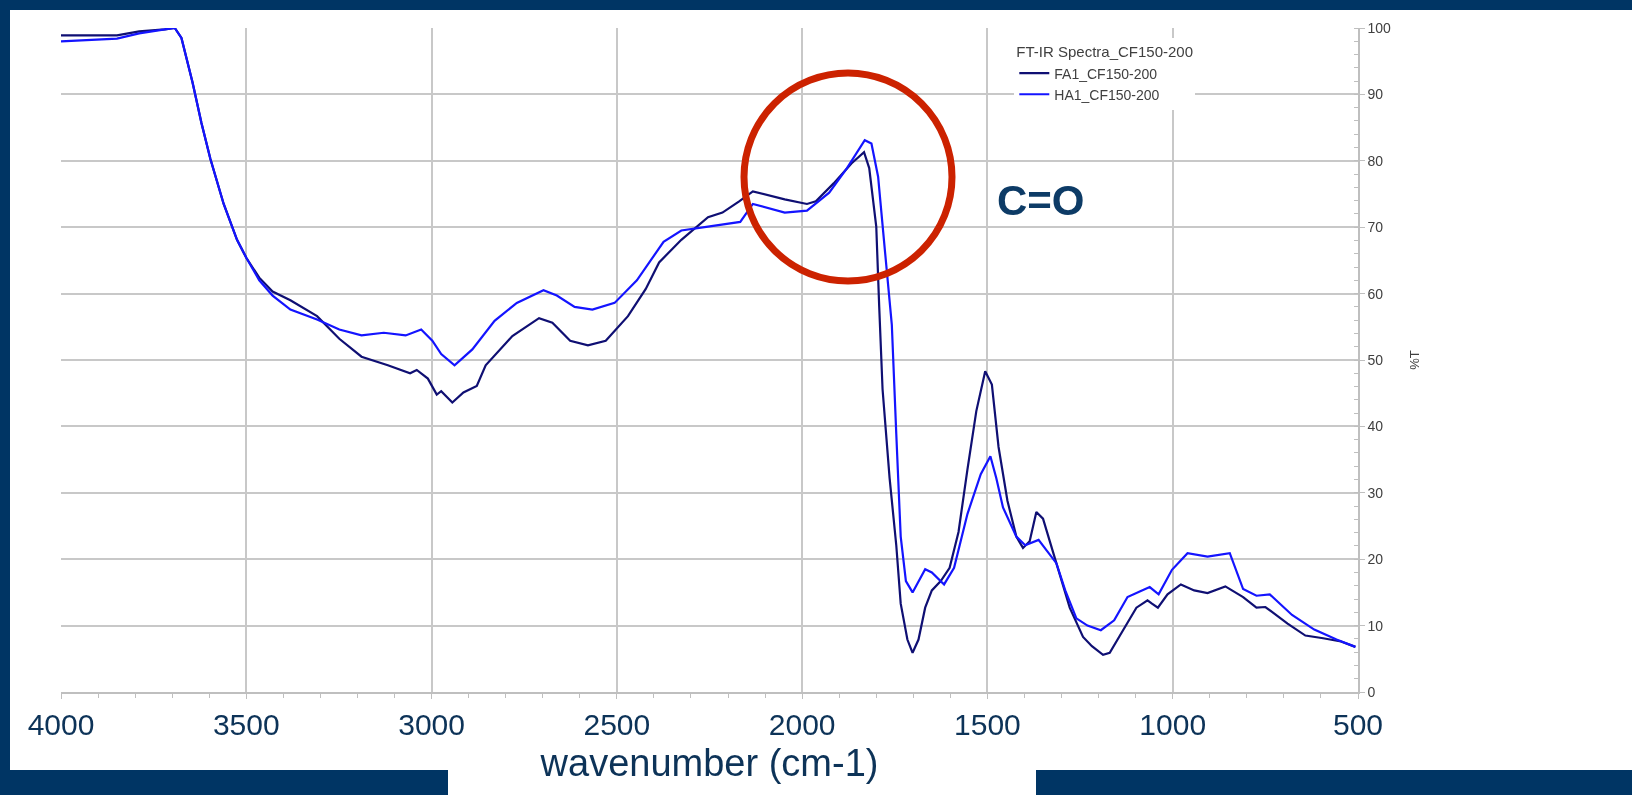 The image size is (1632, 795). What do you see at coordinates (1105, 52) in the screenshot?
I see `legend-title: FT-IR Spectra_CF150-200` at bounding box center [1105, 52].